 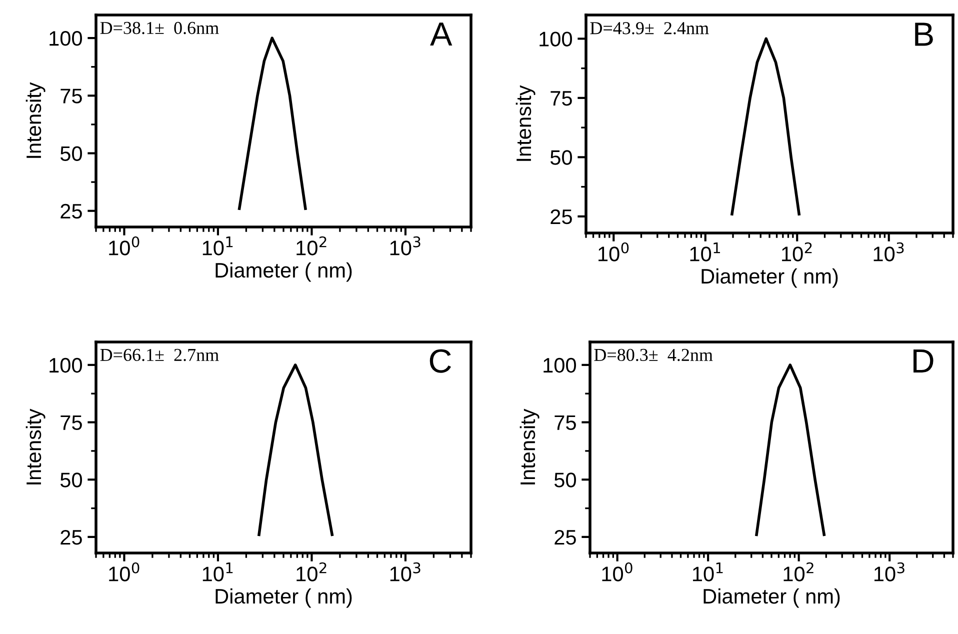 What do you see at coordinates (159, 355) in the screenshot?
I see `annotation: D=66.1± 2.7nm` at bounding box center [159, 355].